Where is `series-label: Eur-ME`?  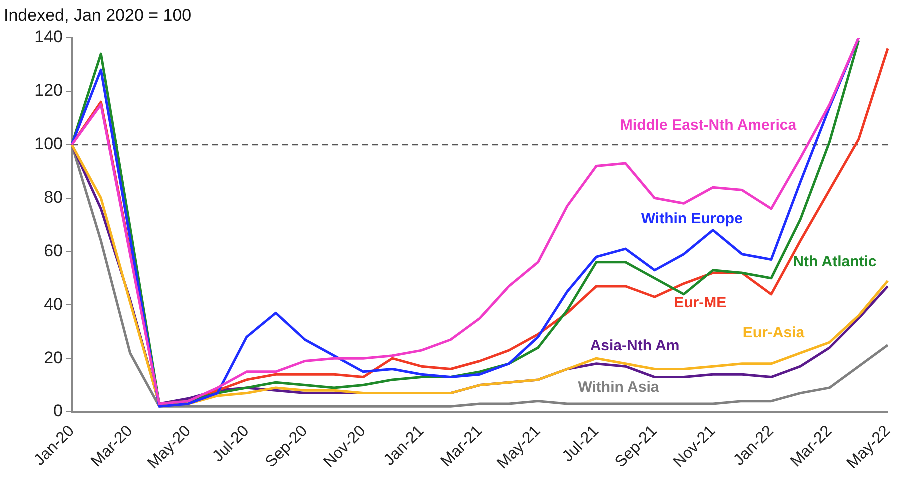 series-label: Eur-ME is located at coordinates (700, 303).